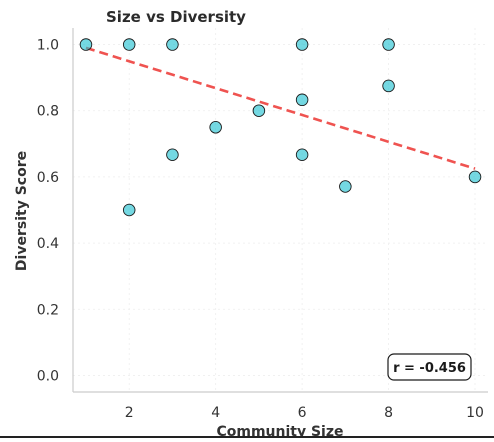  Describe the element at coordinates (48, 46) in the screenshot. I see `y-tick-label: 1.0` at that location.